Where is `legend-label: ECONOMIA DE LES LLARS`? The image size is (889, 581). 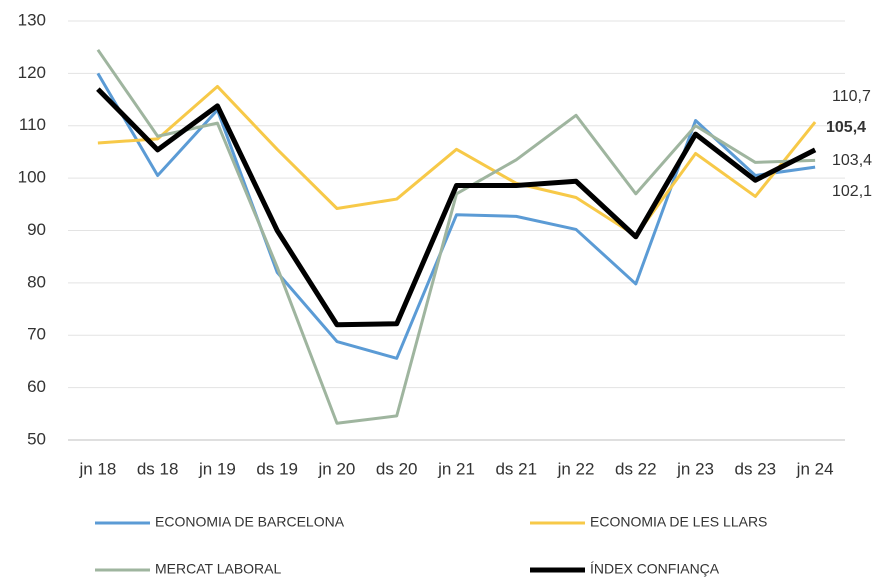
legend-label: ECONOMIA DE LES LLARS is located at coordinates (678, 522).